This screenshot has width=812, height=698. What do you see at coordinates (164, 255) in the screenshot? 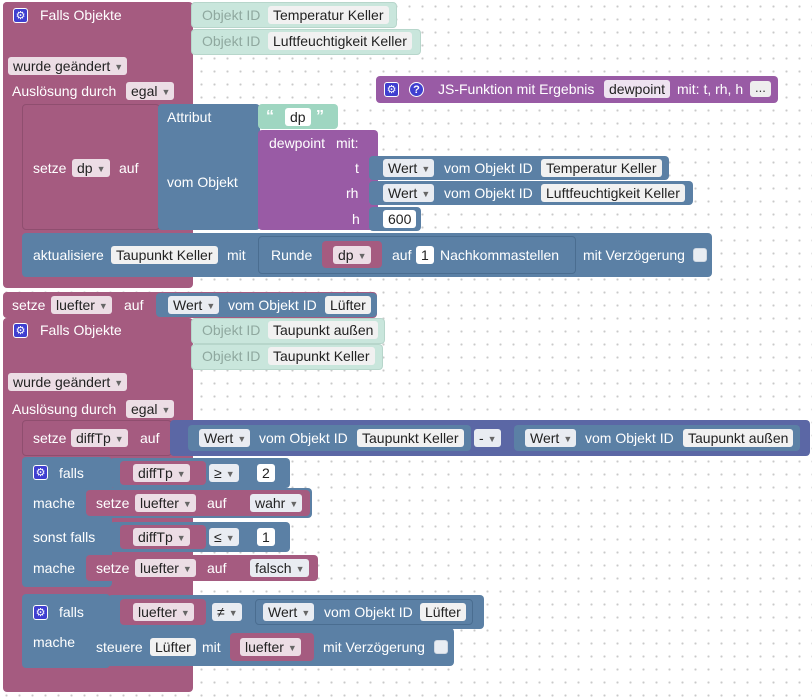
I see `update-target-field: Taupunkt Keller` at bounding box center [164, 255].